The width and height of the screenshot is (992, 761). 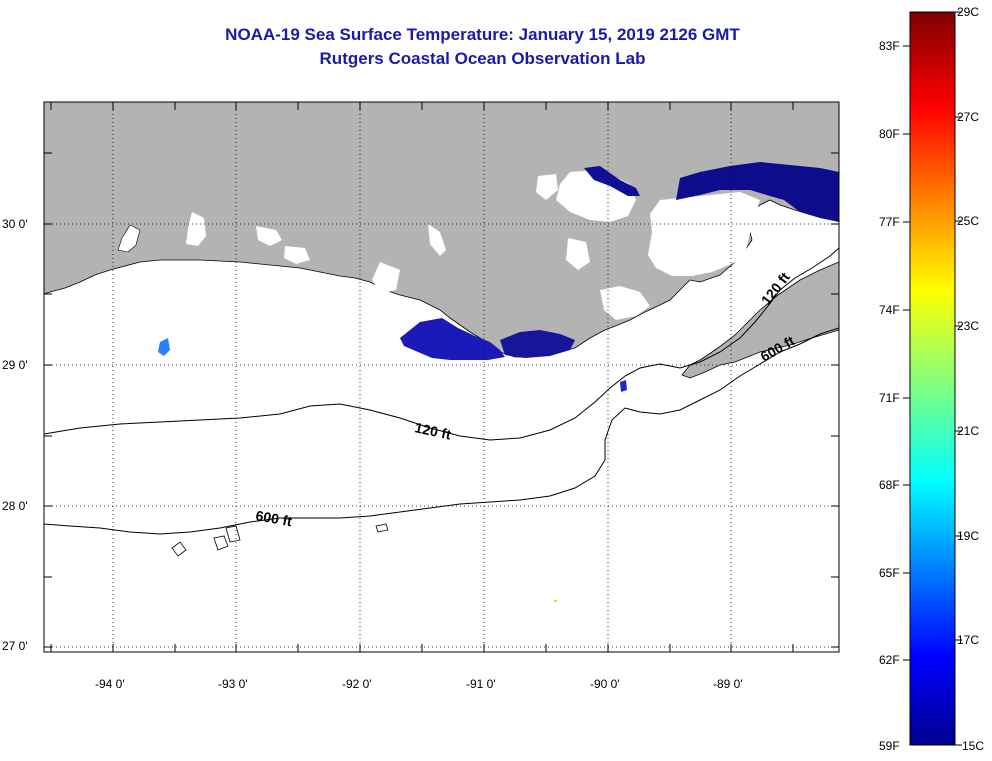 I want to click on lon-label-93: -93 0', so click(x=233, y=684).